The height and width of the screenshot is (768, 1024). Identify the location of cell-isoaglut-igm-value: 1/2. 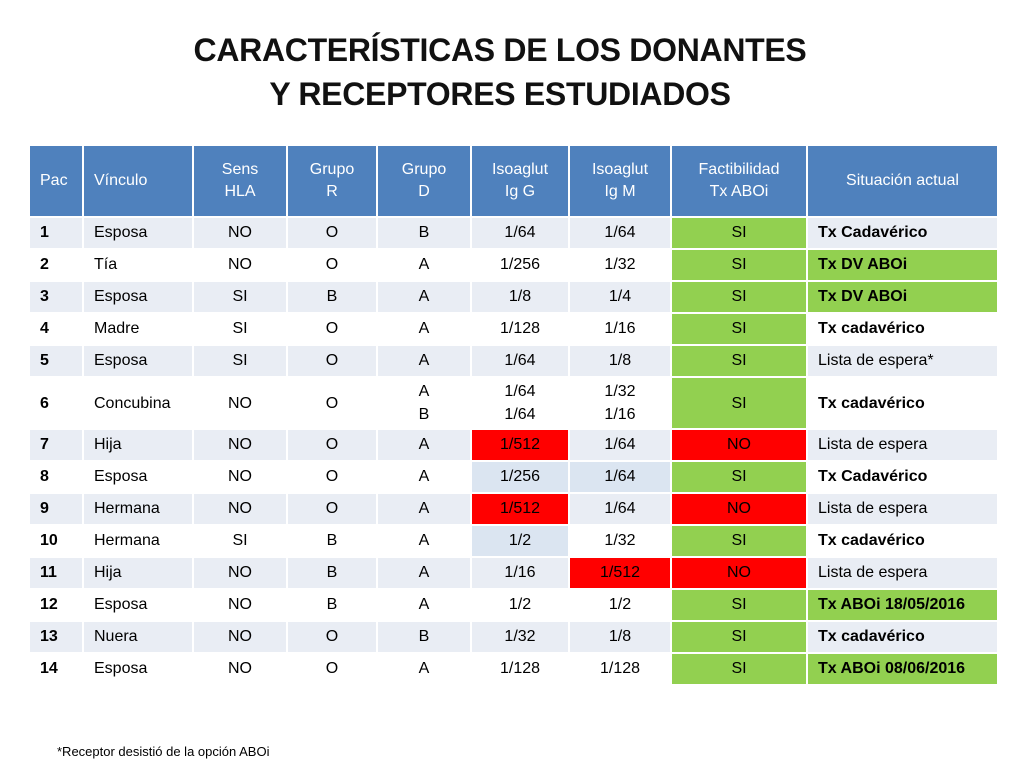
(620, 604).